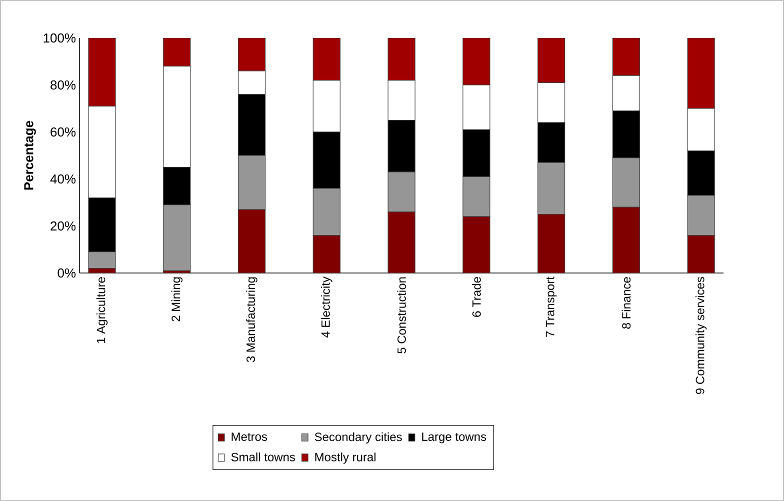 The height and width of the screenshot is (501, 784). What do you see at coordinates (63, 226) in the screenshot?
I see `y-tick-label: 20%` at bounding box center [63, 226].